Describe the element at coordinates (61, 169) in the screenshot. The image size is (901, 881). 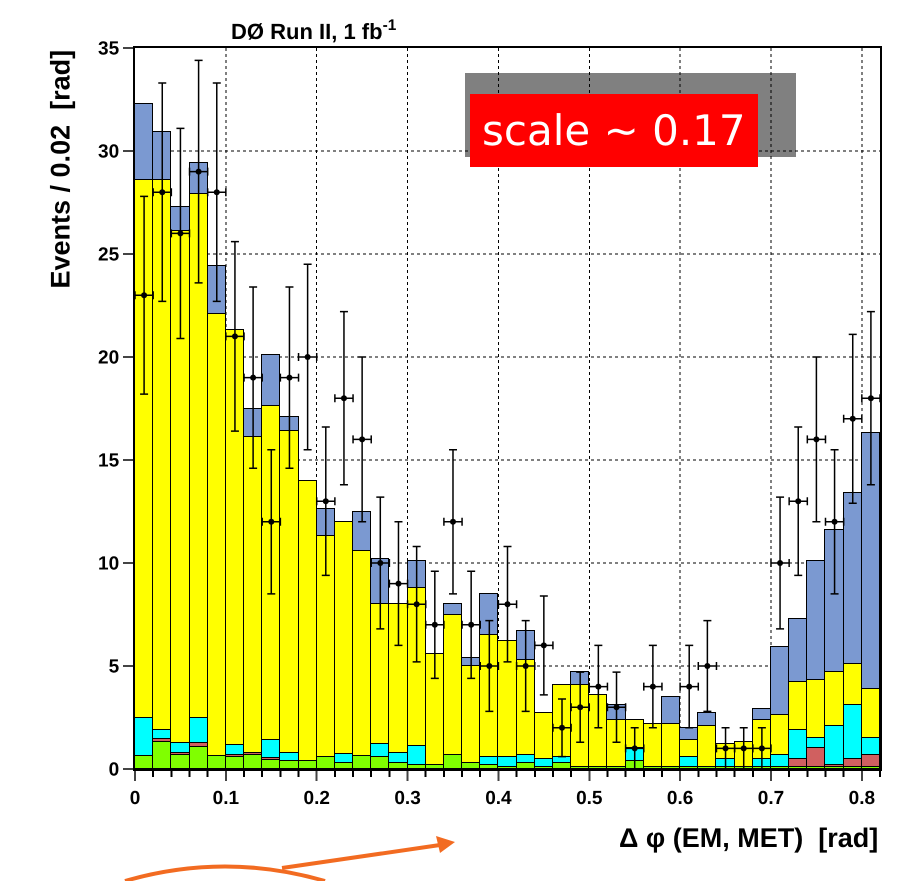
I see `y-axis-title: Events / 0.02 [rad]` at that location.